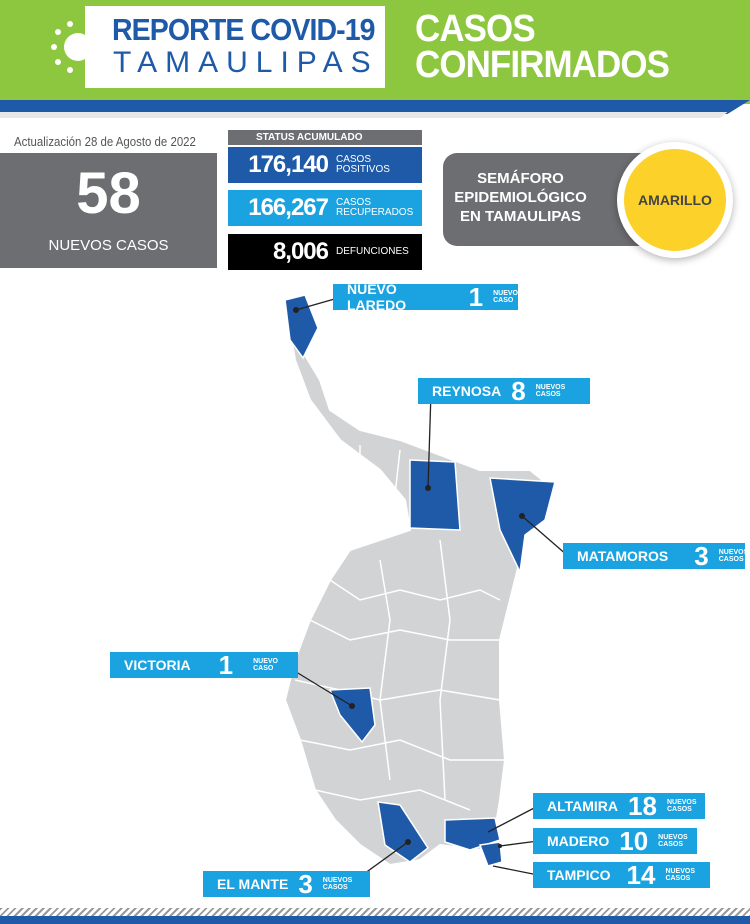 This screenshot has height=924, width=750. I want to click on header-shadow, so click(364, 115).